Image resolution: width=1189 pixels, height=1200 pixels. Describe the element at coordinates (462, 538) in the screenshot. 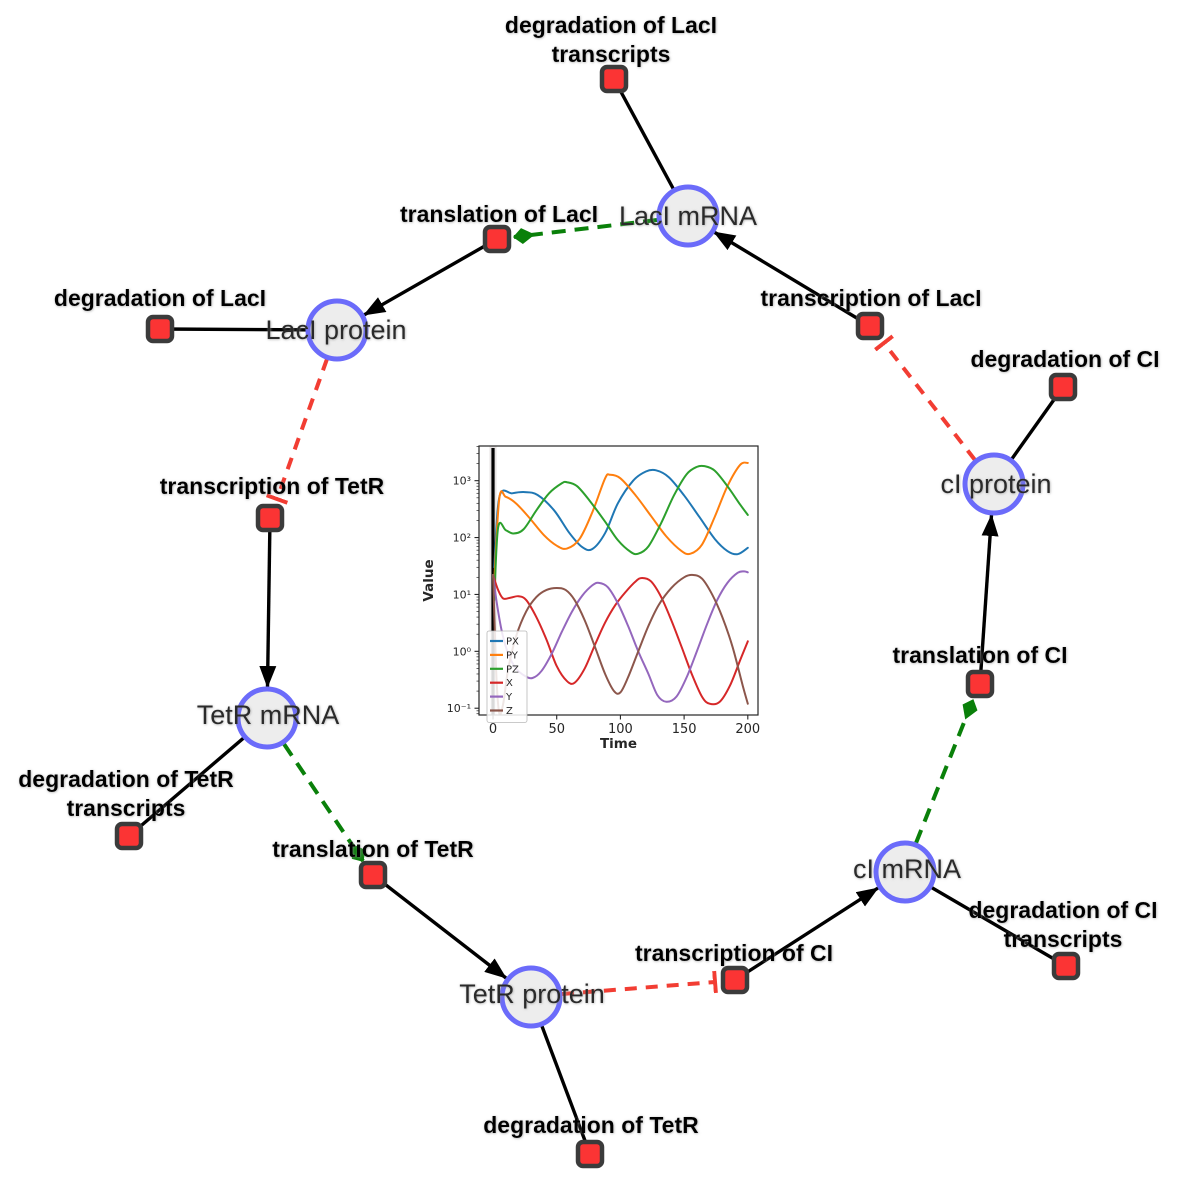

I see `y-tick-label: 10²` at that location.